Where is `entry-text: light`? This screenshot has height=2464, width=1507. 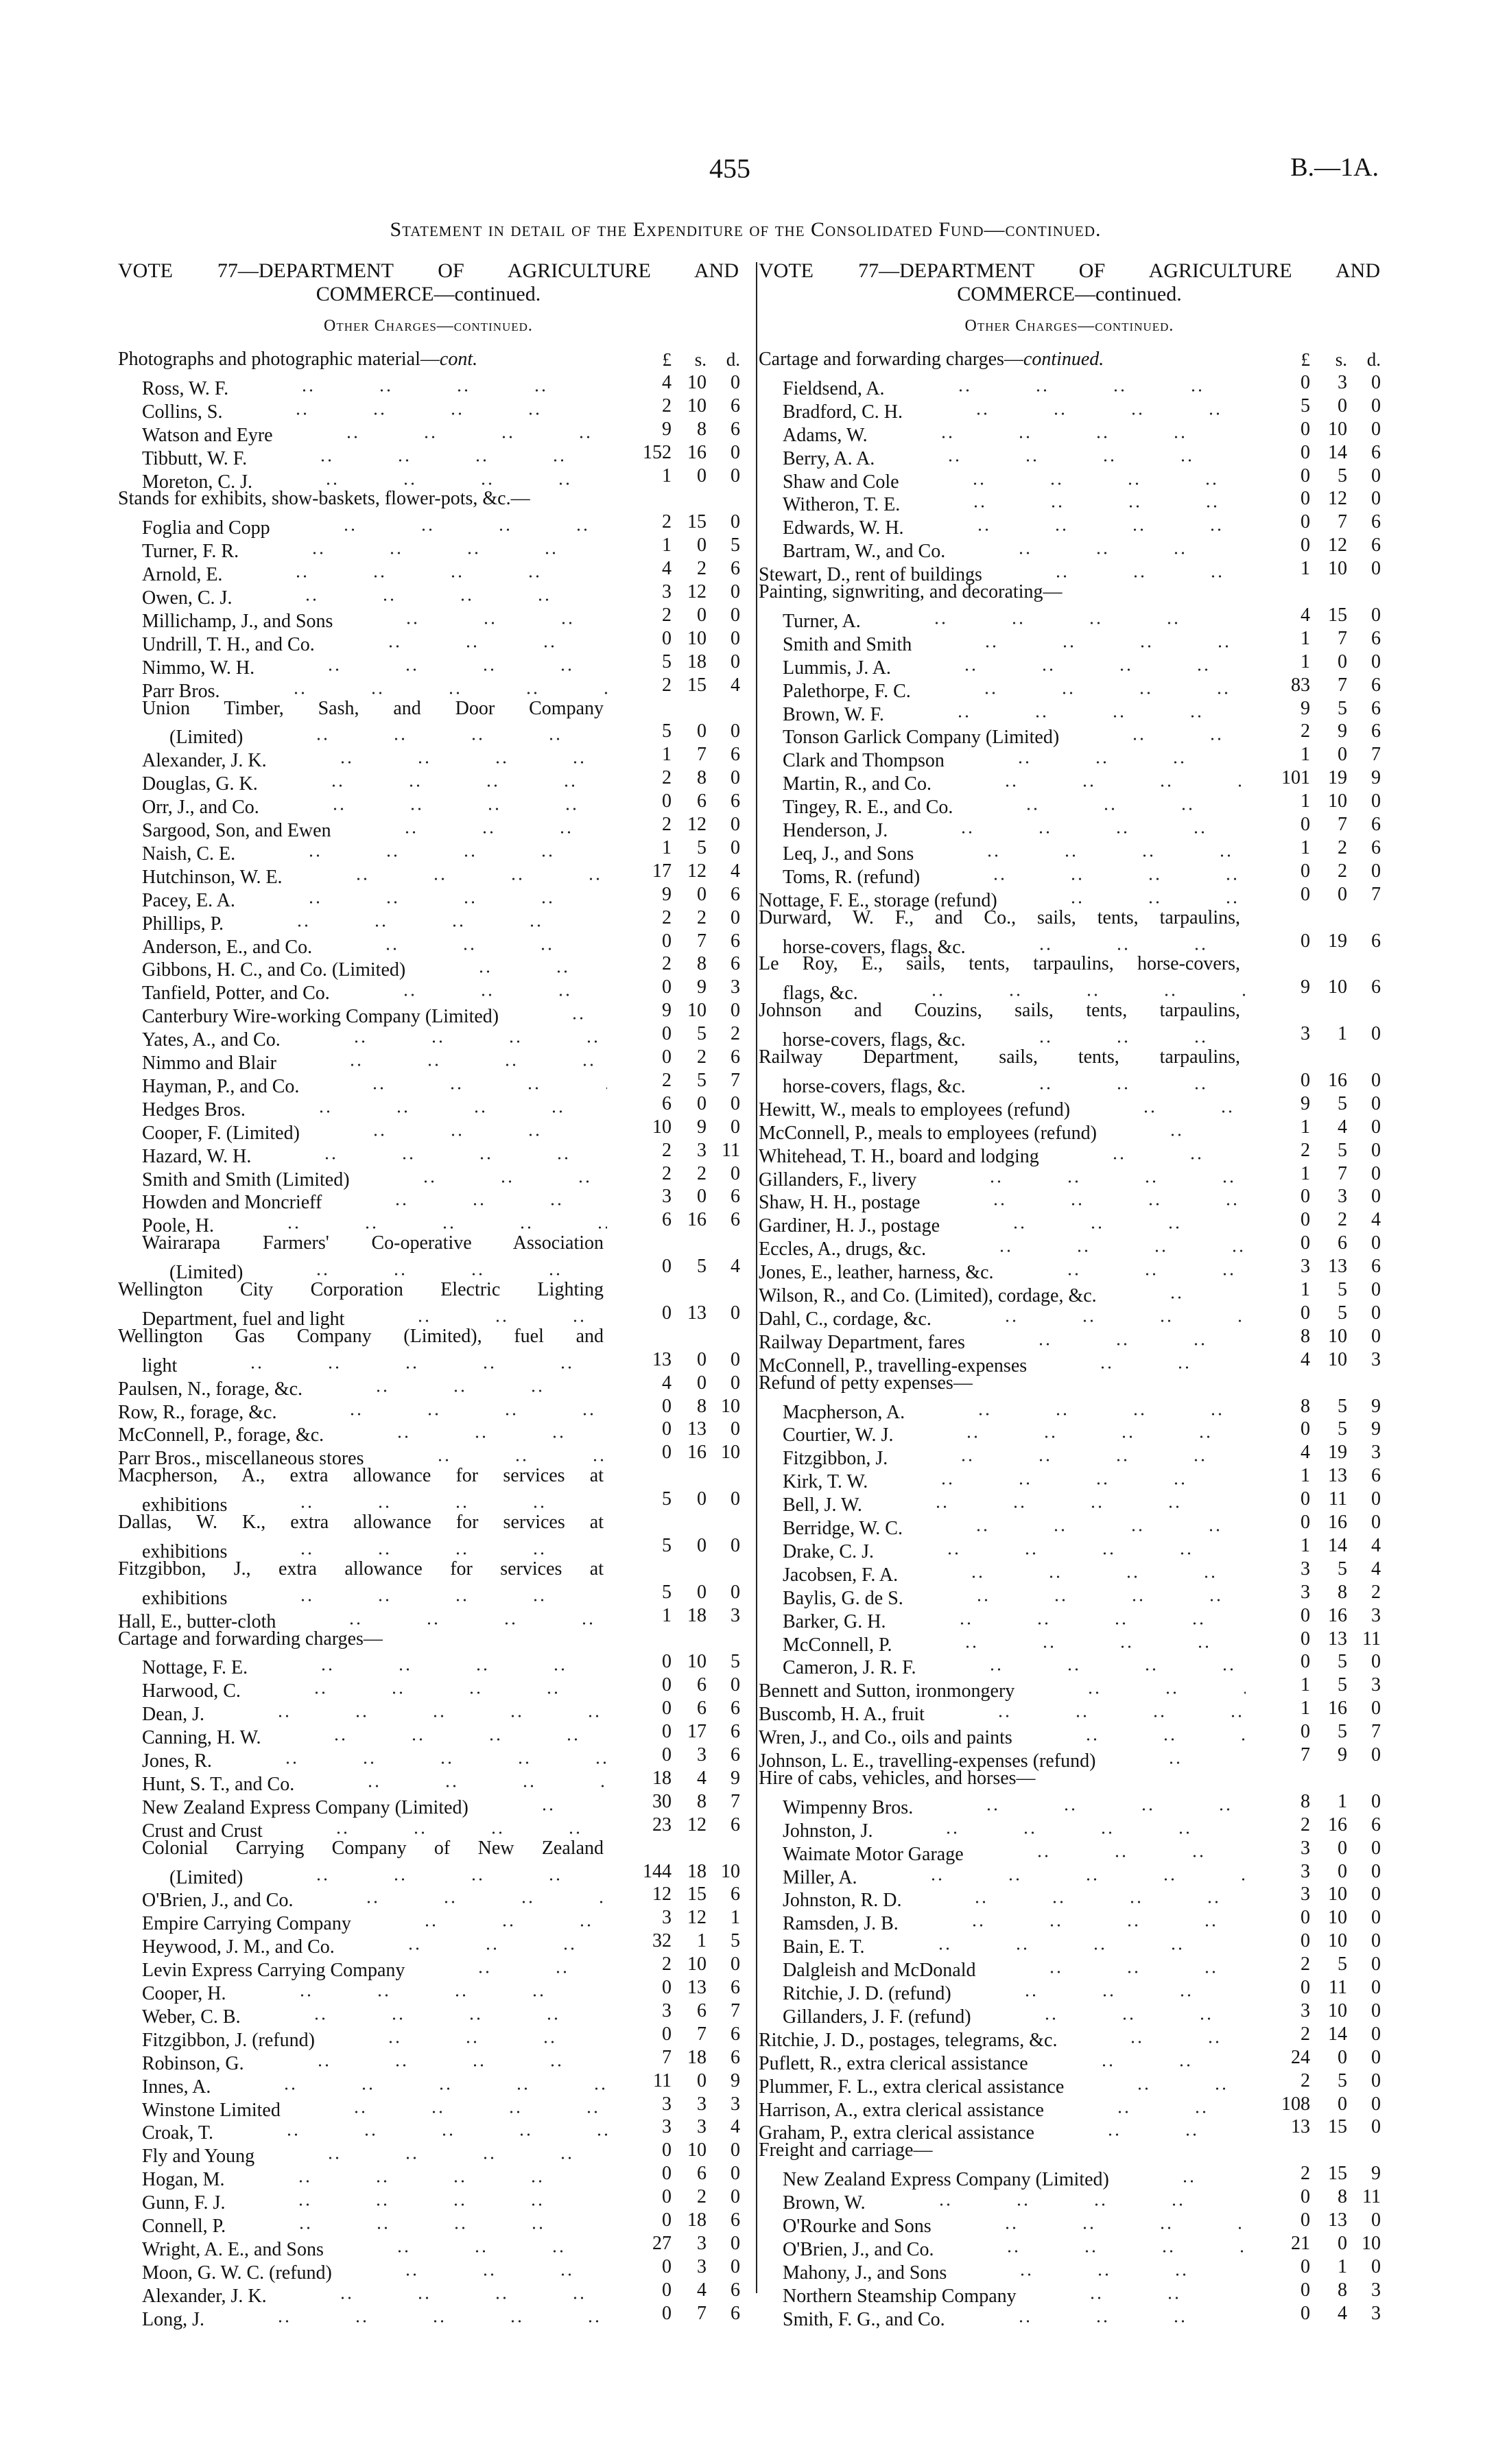 entry-text: light is located at coordinates (376, 1363).